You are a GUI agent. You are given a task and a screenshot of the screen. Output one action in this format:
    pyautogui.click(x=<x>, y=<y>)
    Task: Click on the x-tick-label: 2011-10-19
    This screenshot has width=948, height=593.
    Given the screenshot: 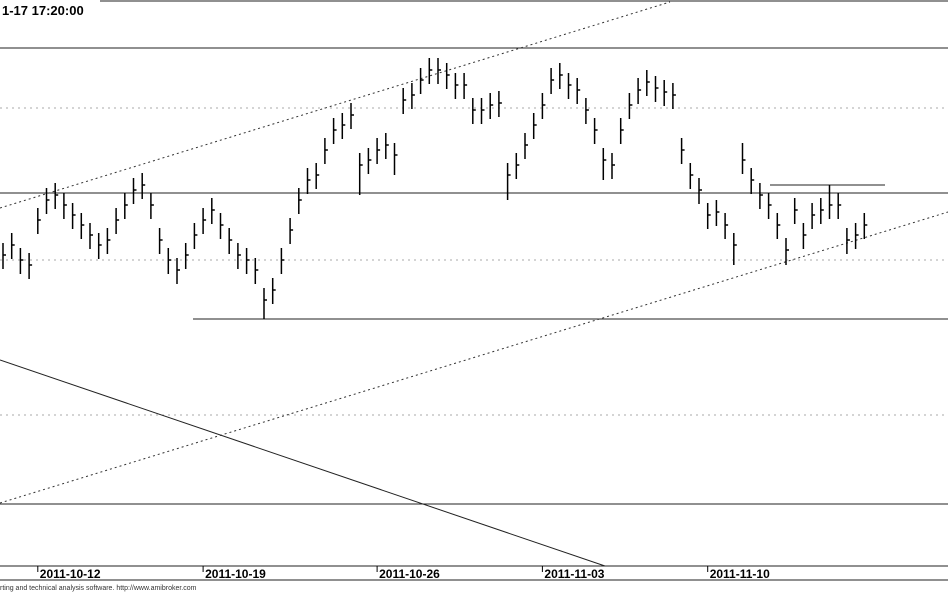 What is the action you would take?
    pyautogui.click(x=235, y=574)
    